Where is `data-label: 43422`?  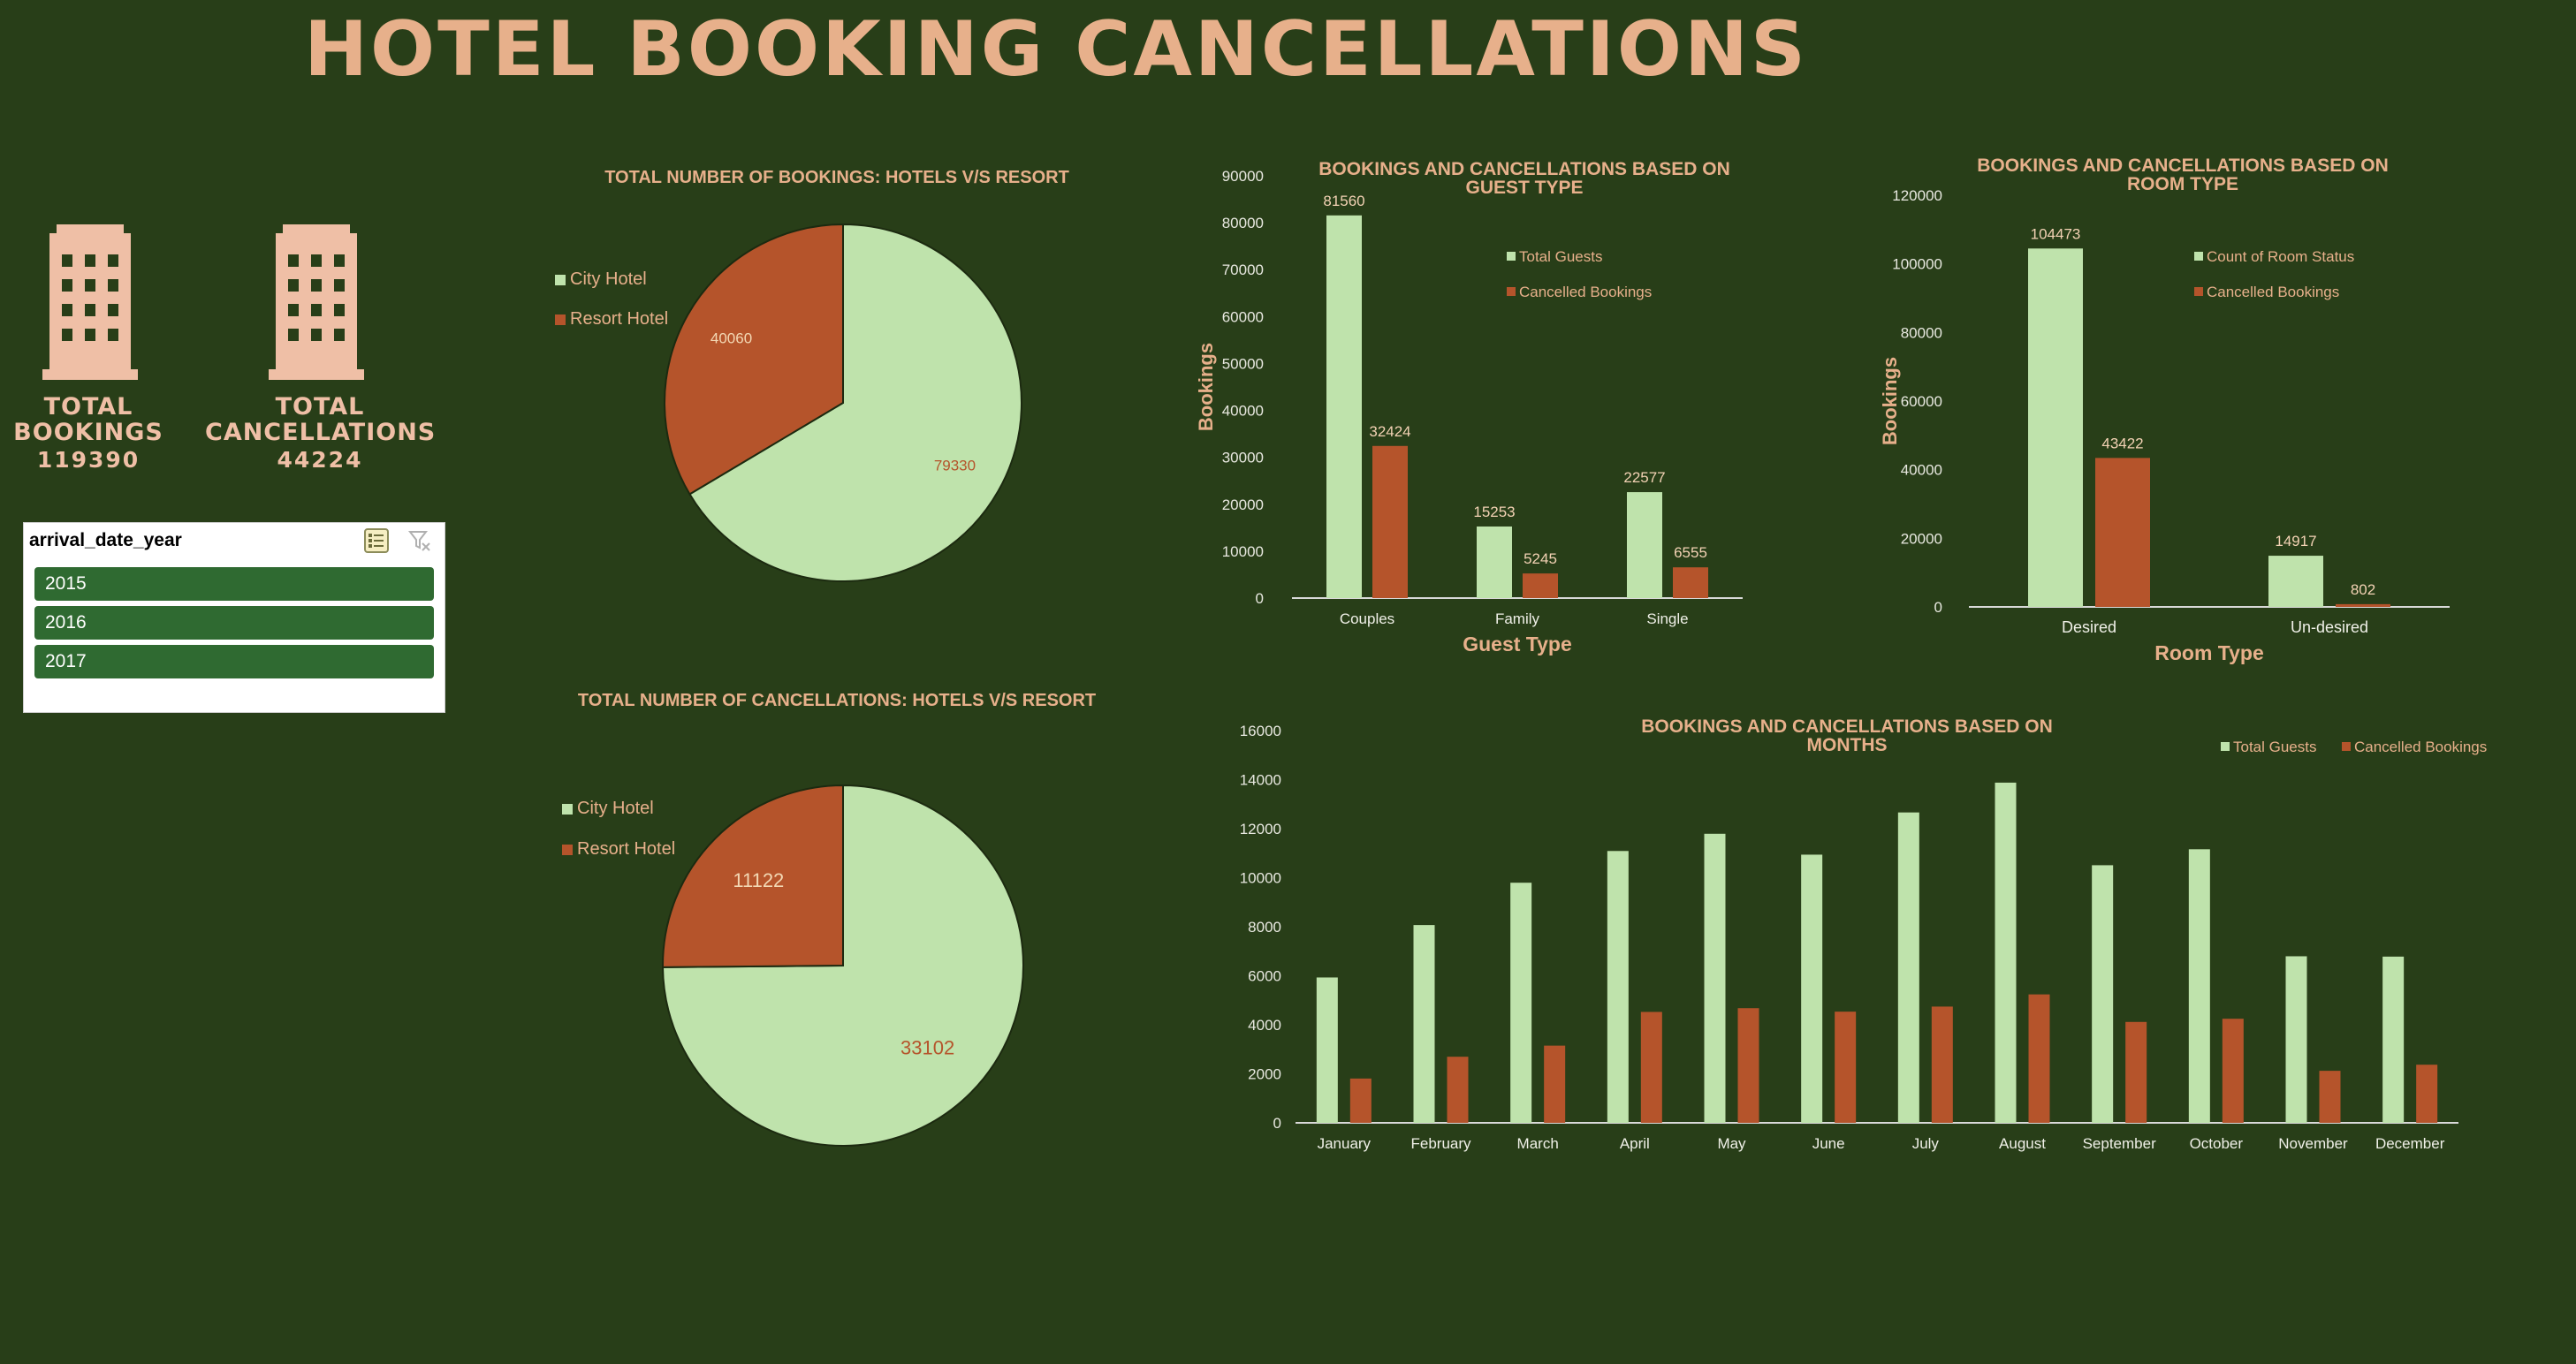
data-label: 43422 is located at coordinates (2122, 443).